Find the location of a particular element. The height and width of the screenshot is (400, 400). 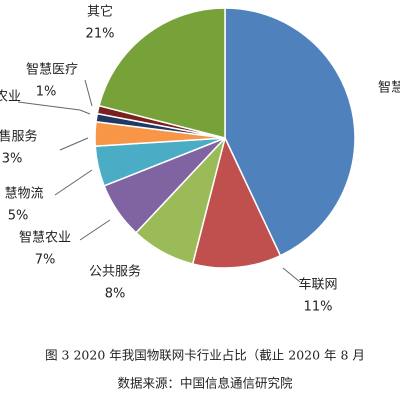

value-label: 5% is located at coordinates (18, 216).